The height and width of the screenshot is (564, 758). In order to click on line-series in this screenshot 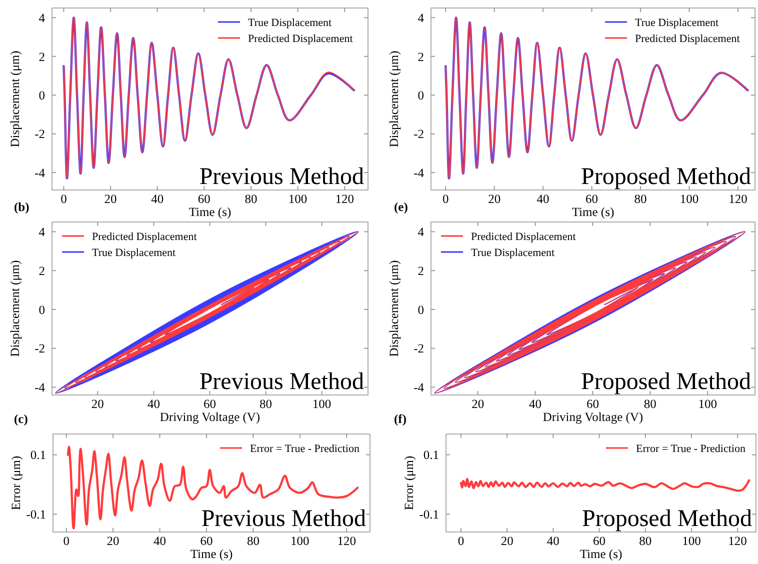, I will do `click(605, 485)`.